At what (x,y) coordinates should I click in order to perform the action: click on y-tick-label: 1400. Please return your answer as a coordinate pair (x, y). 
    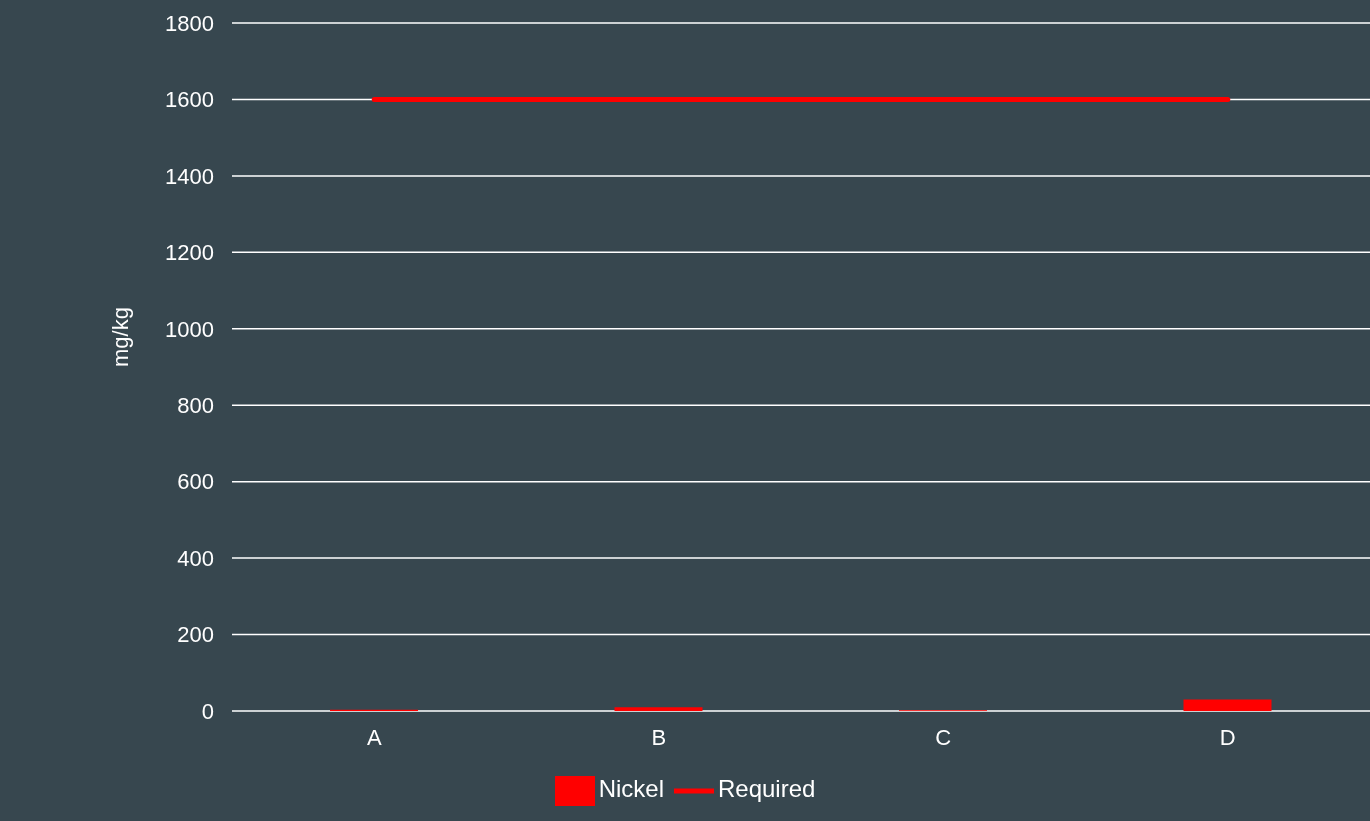
    Looking at the image, I should click on (189, 176).